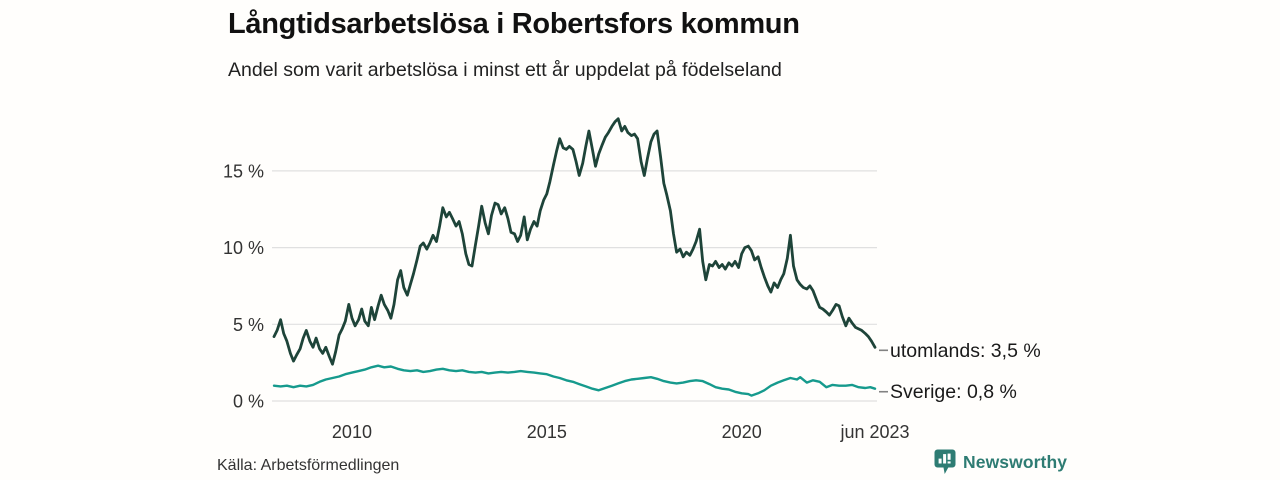 Image resolution: width=1280 pixels, height=480 pixels. I want to click on y-tick-label: 0 %, so click(248, 402).